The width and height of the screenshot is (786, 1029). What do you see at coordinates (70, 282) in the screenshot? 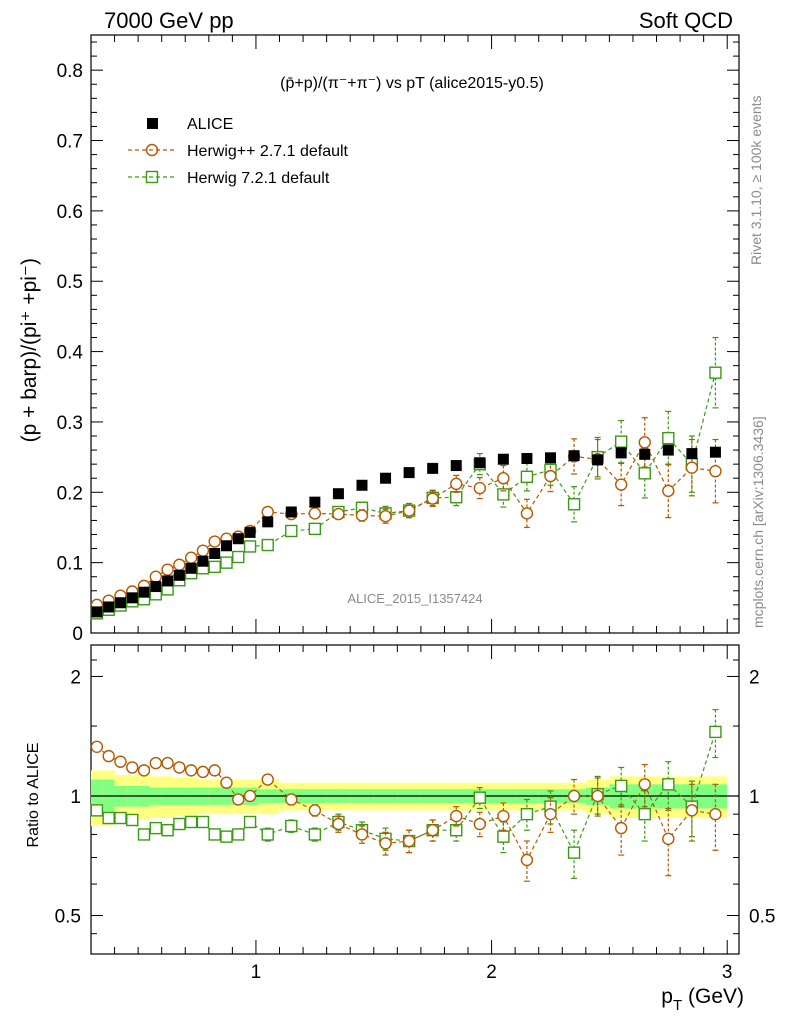
I see `main-y-tick-label: 0.5` at bounding box center [70, 282].